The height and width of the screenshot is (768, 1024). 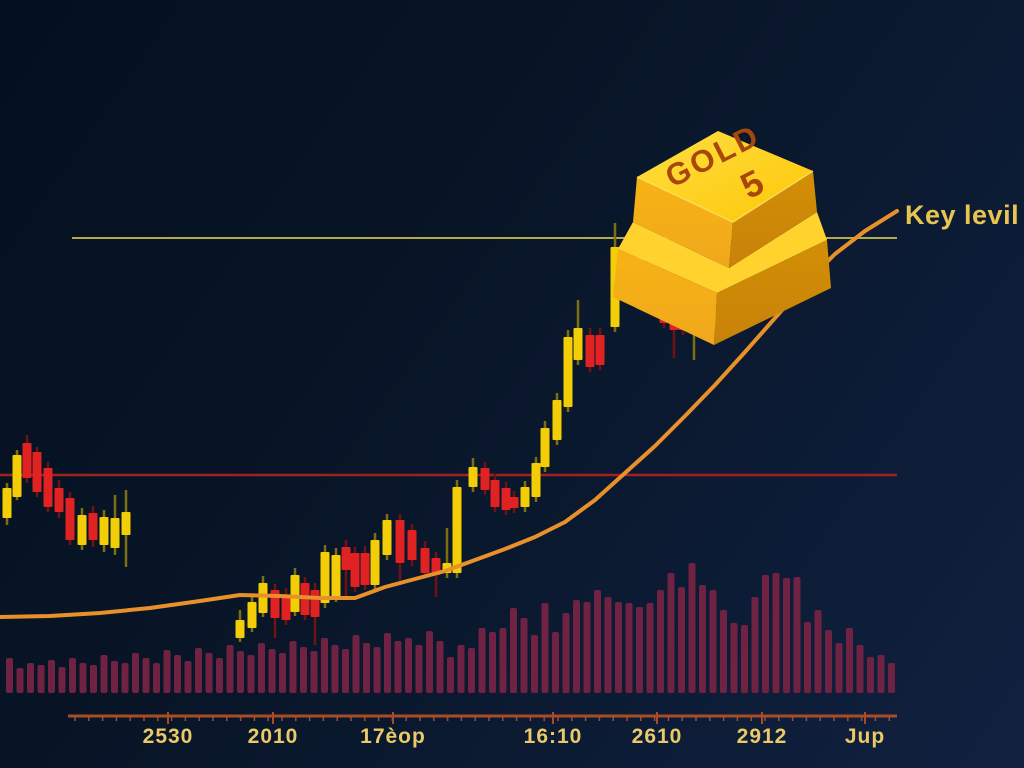 What do you see at coordinates (725, 176) in the screenshot?
I see `gold-bar-upper-top-face` at bounding box center [725, 176].